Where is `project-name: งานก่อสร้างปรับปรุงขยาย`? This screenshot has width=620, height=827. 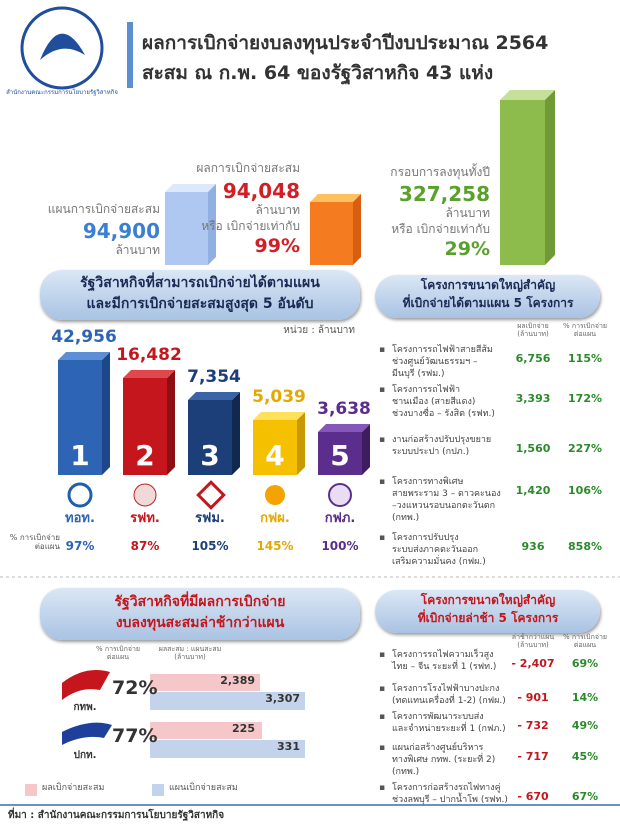 project-name: งานก่อสร้างปรับปรุงขยาย is located at coordinates (442, 440).